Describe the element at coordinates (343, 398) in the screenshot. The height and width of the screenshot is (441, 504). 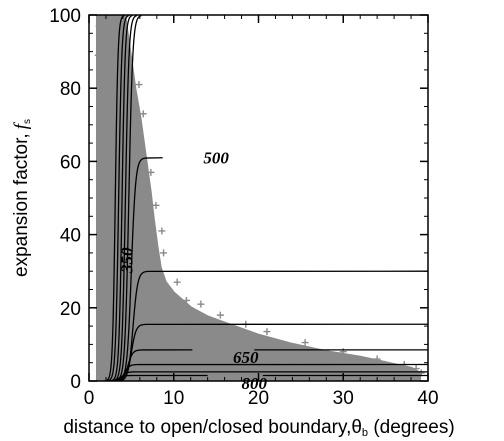
I see `x-tick-label: 30` at that location.